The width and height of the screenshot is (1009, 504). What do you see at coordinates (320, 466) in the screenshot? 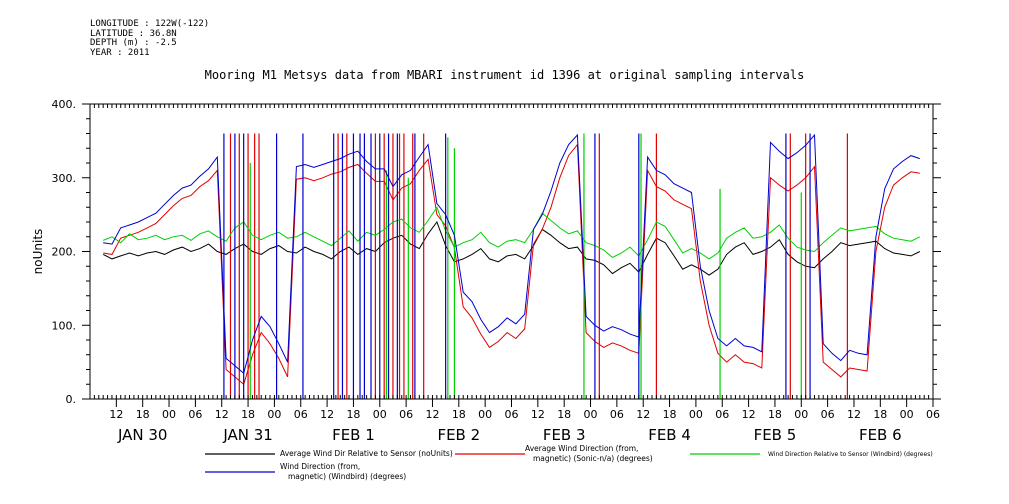
I see `legend-label-4: Wind Direction (from,` at bounding box center [320, 466].